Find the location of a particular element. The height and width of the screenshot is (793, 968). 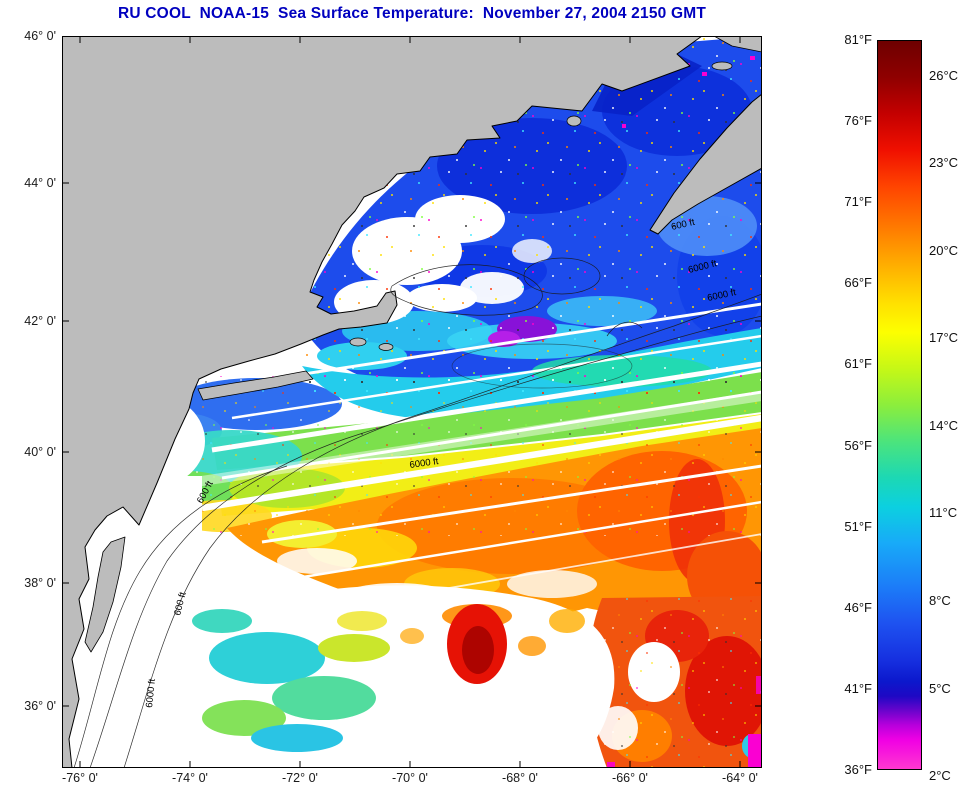

colorbar-f-label: 51°F is located at coordinates (858, 526).